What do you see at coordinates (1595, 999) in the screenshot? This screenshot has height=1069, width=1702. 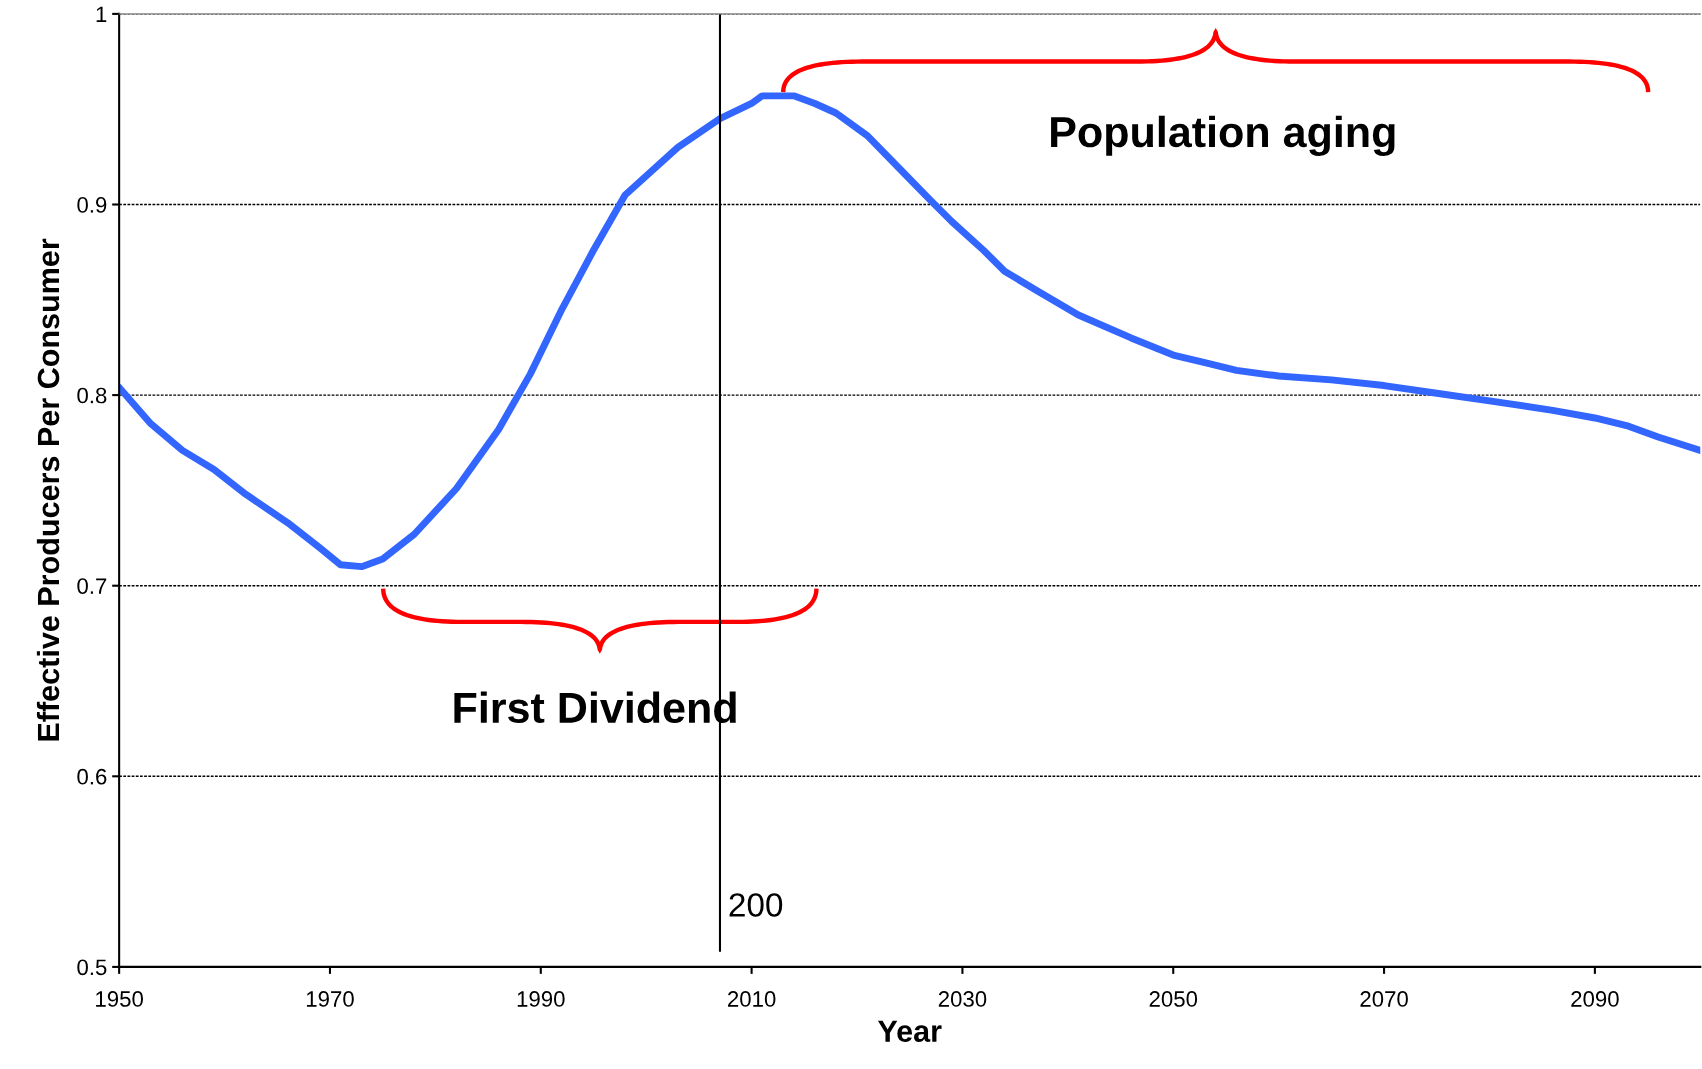 I see `x-tick-label: 2090` at bounding box center [1595, 999].